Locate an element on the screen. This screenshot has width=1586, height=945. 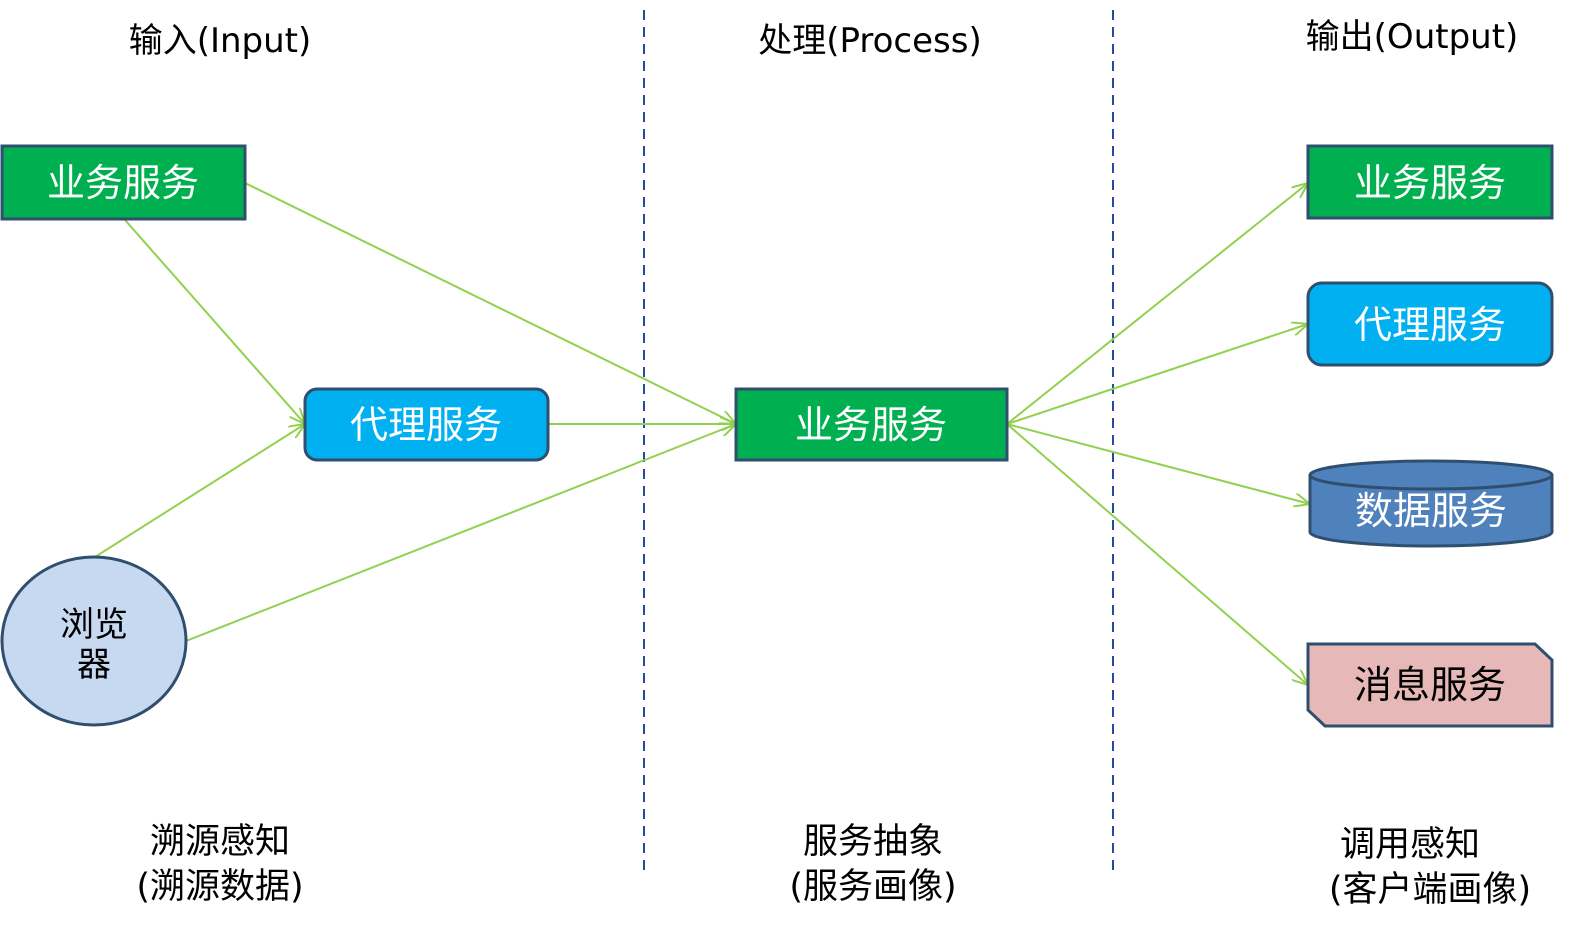
output-caption-line1: 调用感知 is located at coordinates (1410, 845).